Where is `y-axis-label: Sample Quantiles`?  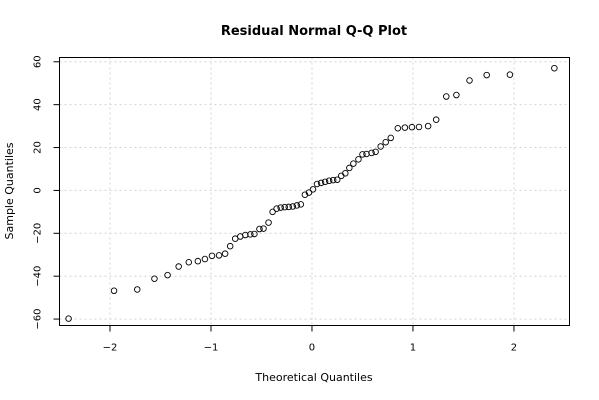 y-axis-label: Sample Quantiles is located at coordinates (9, 190).